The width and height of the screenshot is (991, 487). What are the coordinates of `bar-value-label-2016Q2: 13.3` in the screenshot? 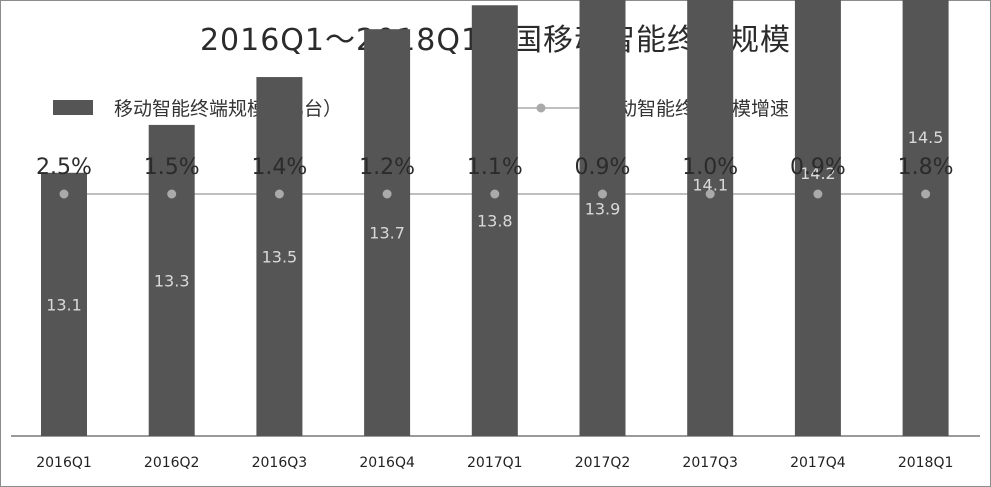 It's located at (172, 280).